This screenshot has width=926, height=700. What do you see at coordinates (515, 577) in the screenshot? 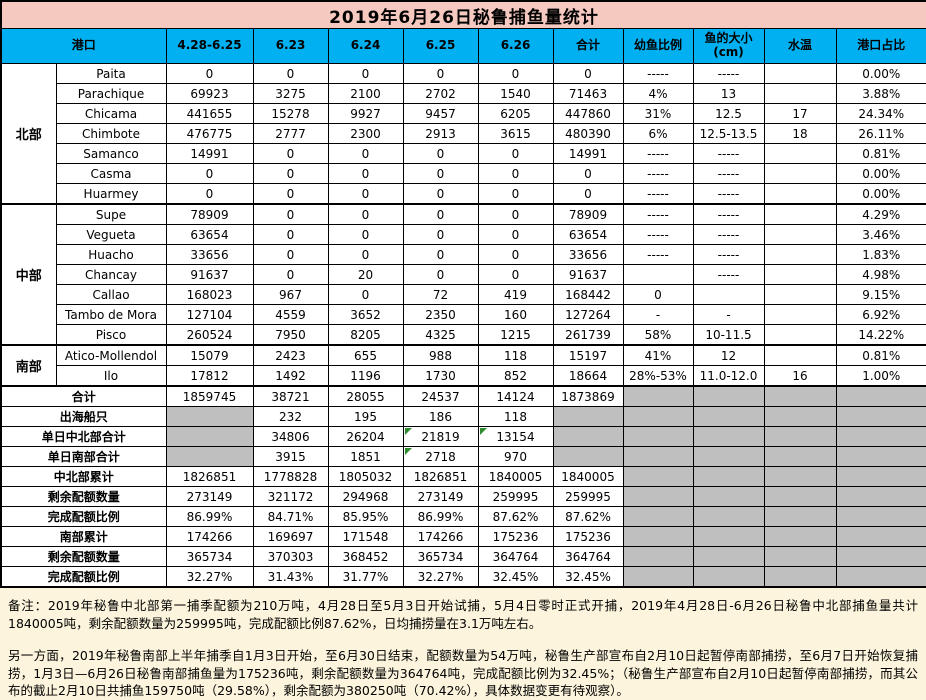
I see `data-cell: 32.45%` at bounding box center [515, 577].